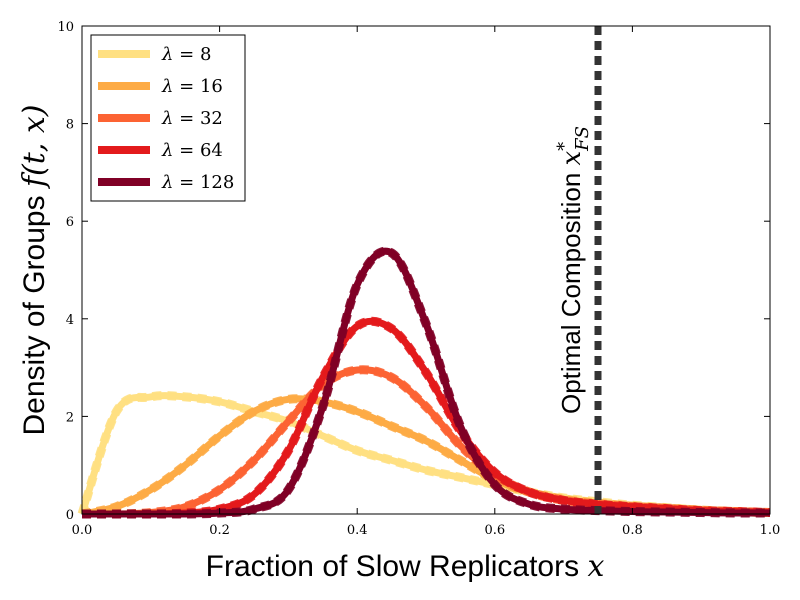 The image size is (800, 600). Describe the element at coordinates (34, 315) in the screenshot. I see `y-axis-label-text: Density of Groups` at that location.